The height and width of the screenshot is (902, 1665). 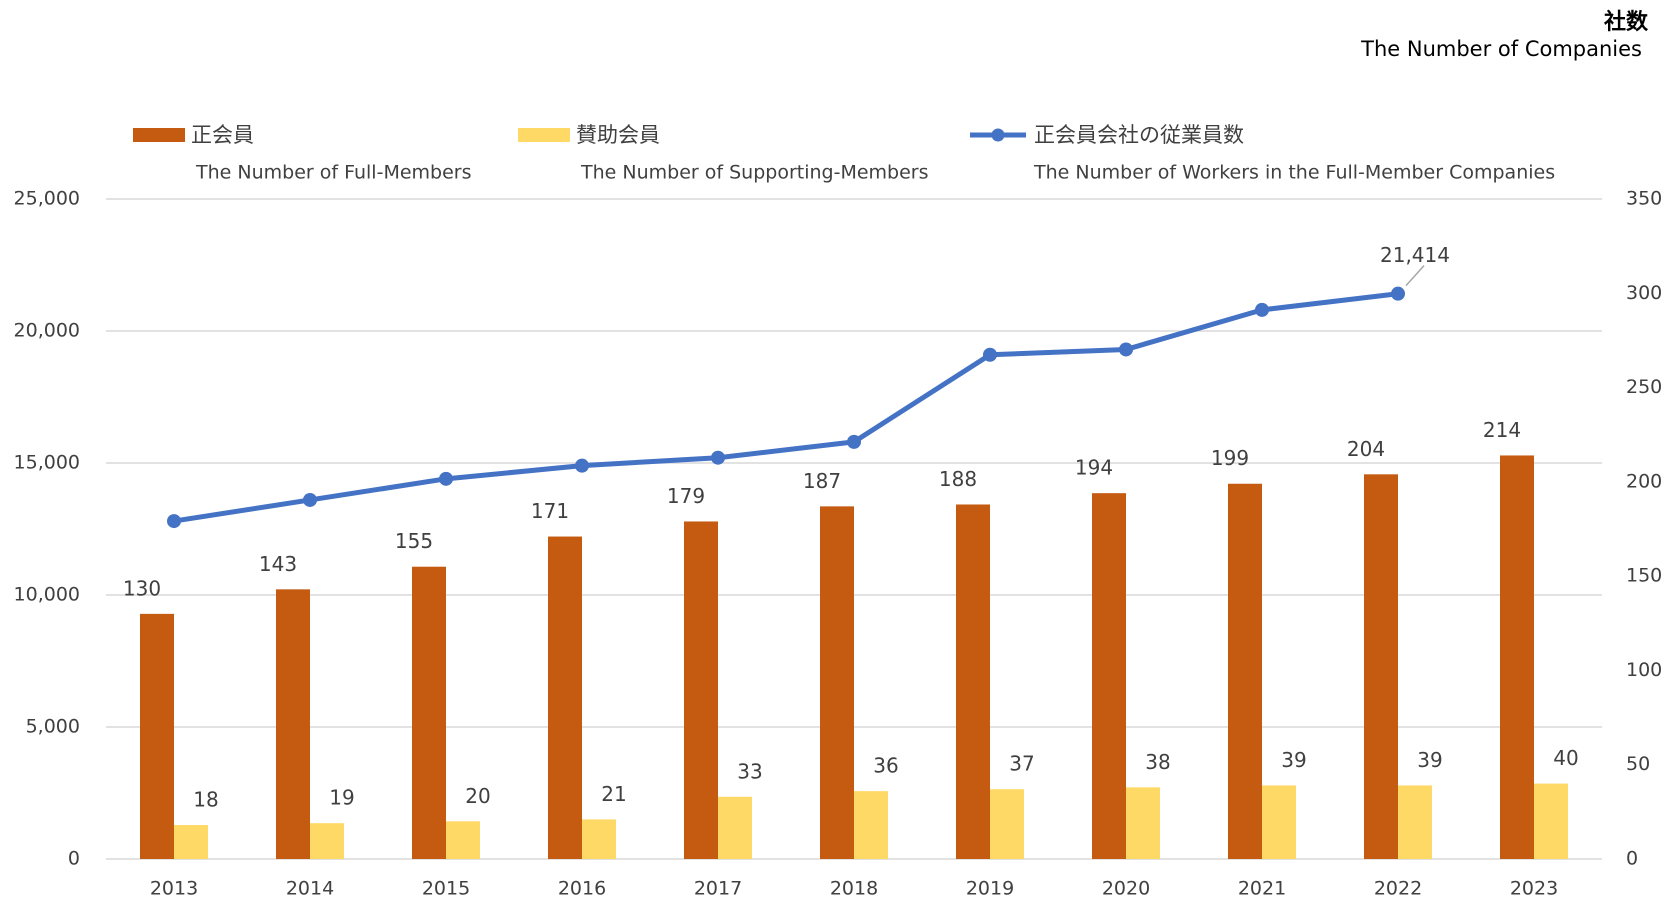 I want to click on bar-value-label: 187, so click(x=822, y=481).